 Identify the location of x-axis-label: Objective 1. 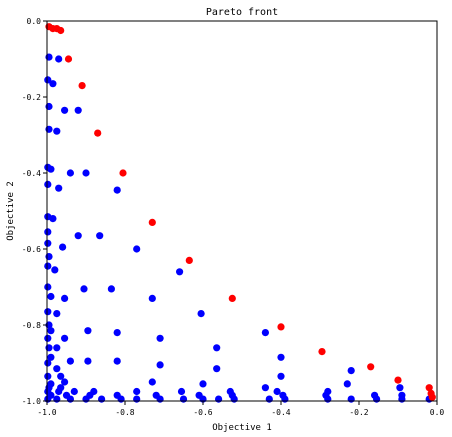
(242, 428).